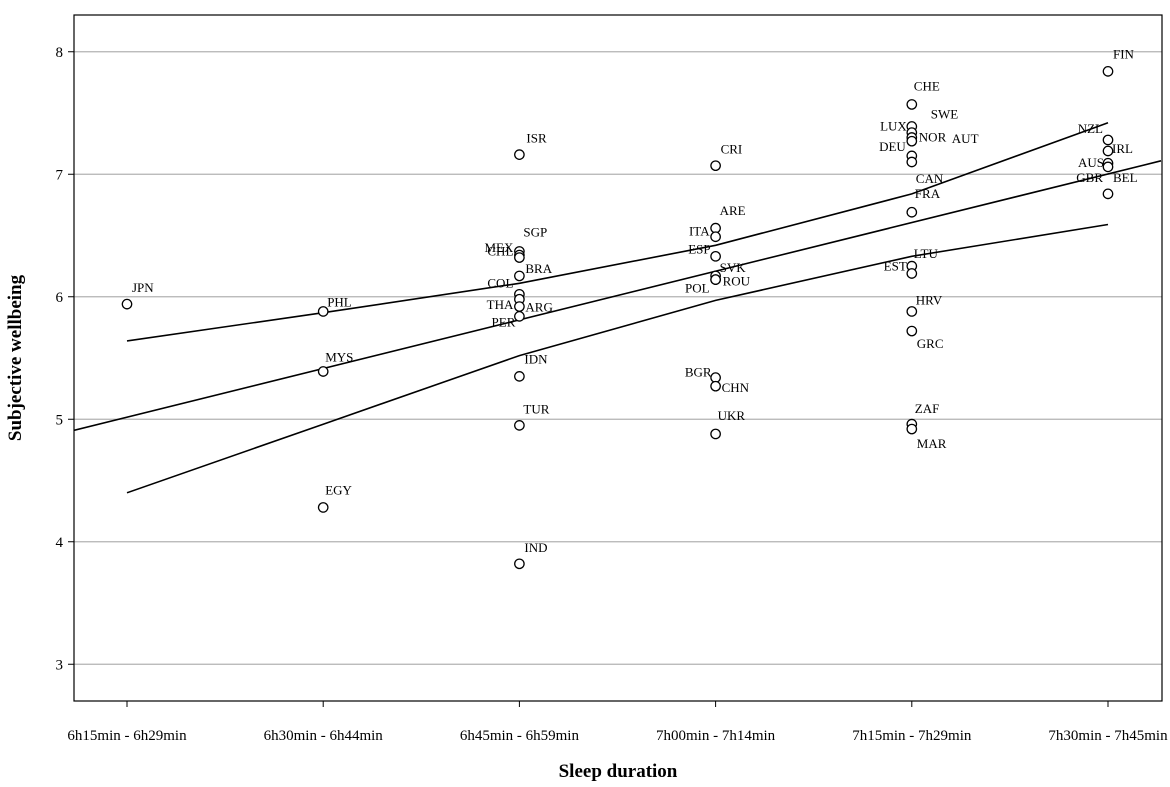 This screenshot has height=787, width=1170. I want to click on point-label: HRV, so click(929, 299).